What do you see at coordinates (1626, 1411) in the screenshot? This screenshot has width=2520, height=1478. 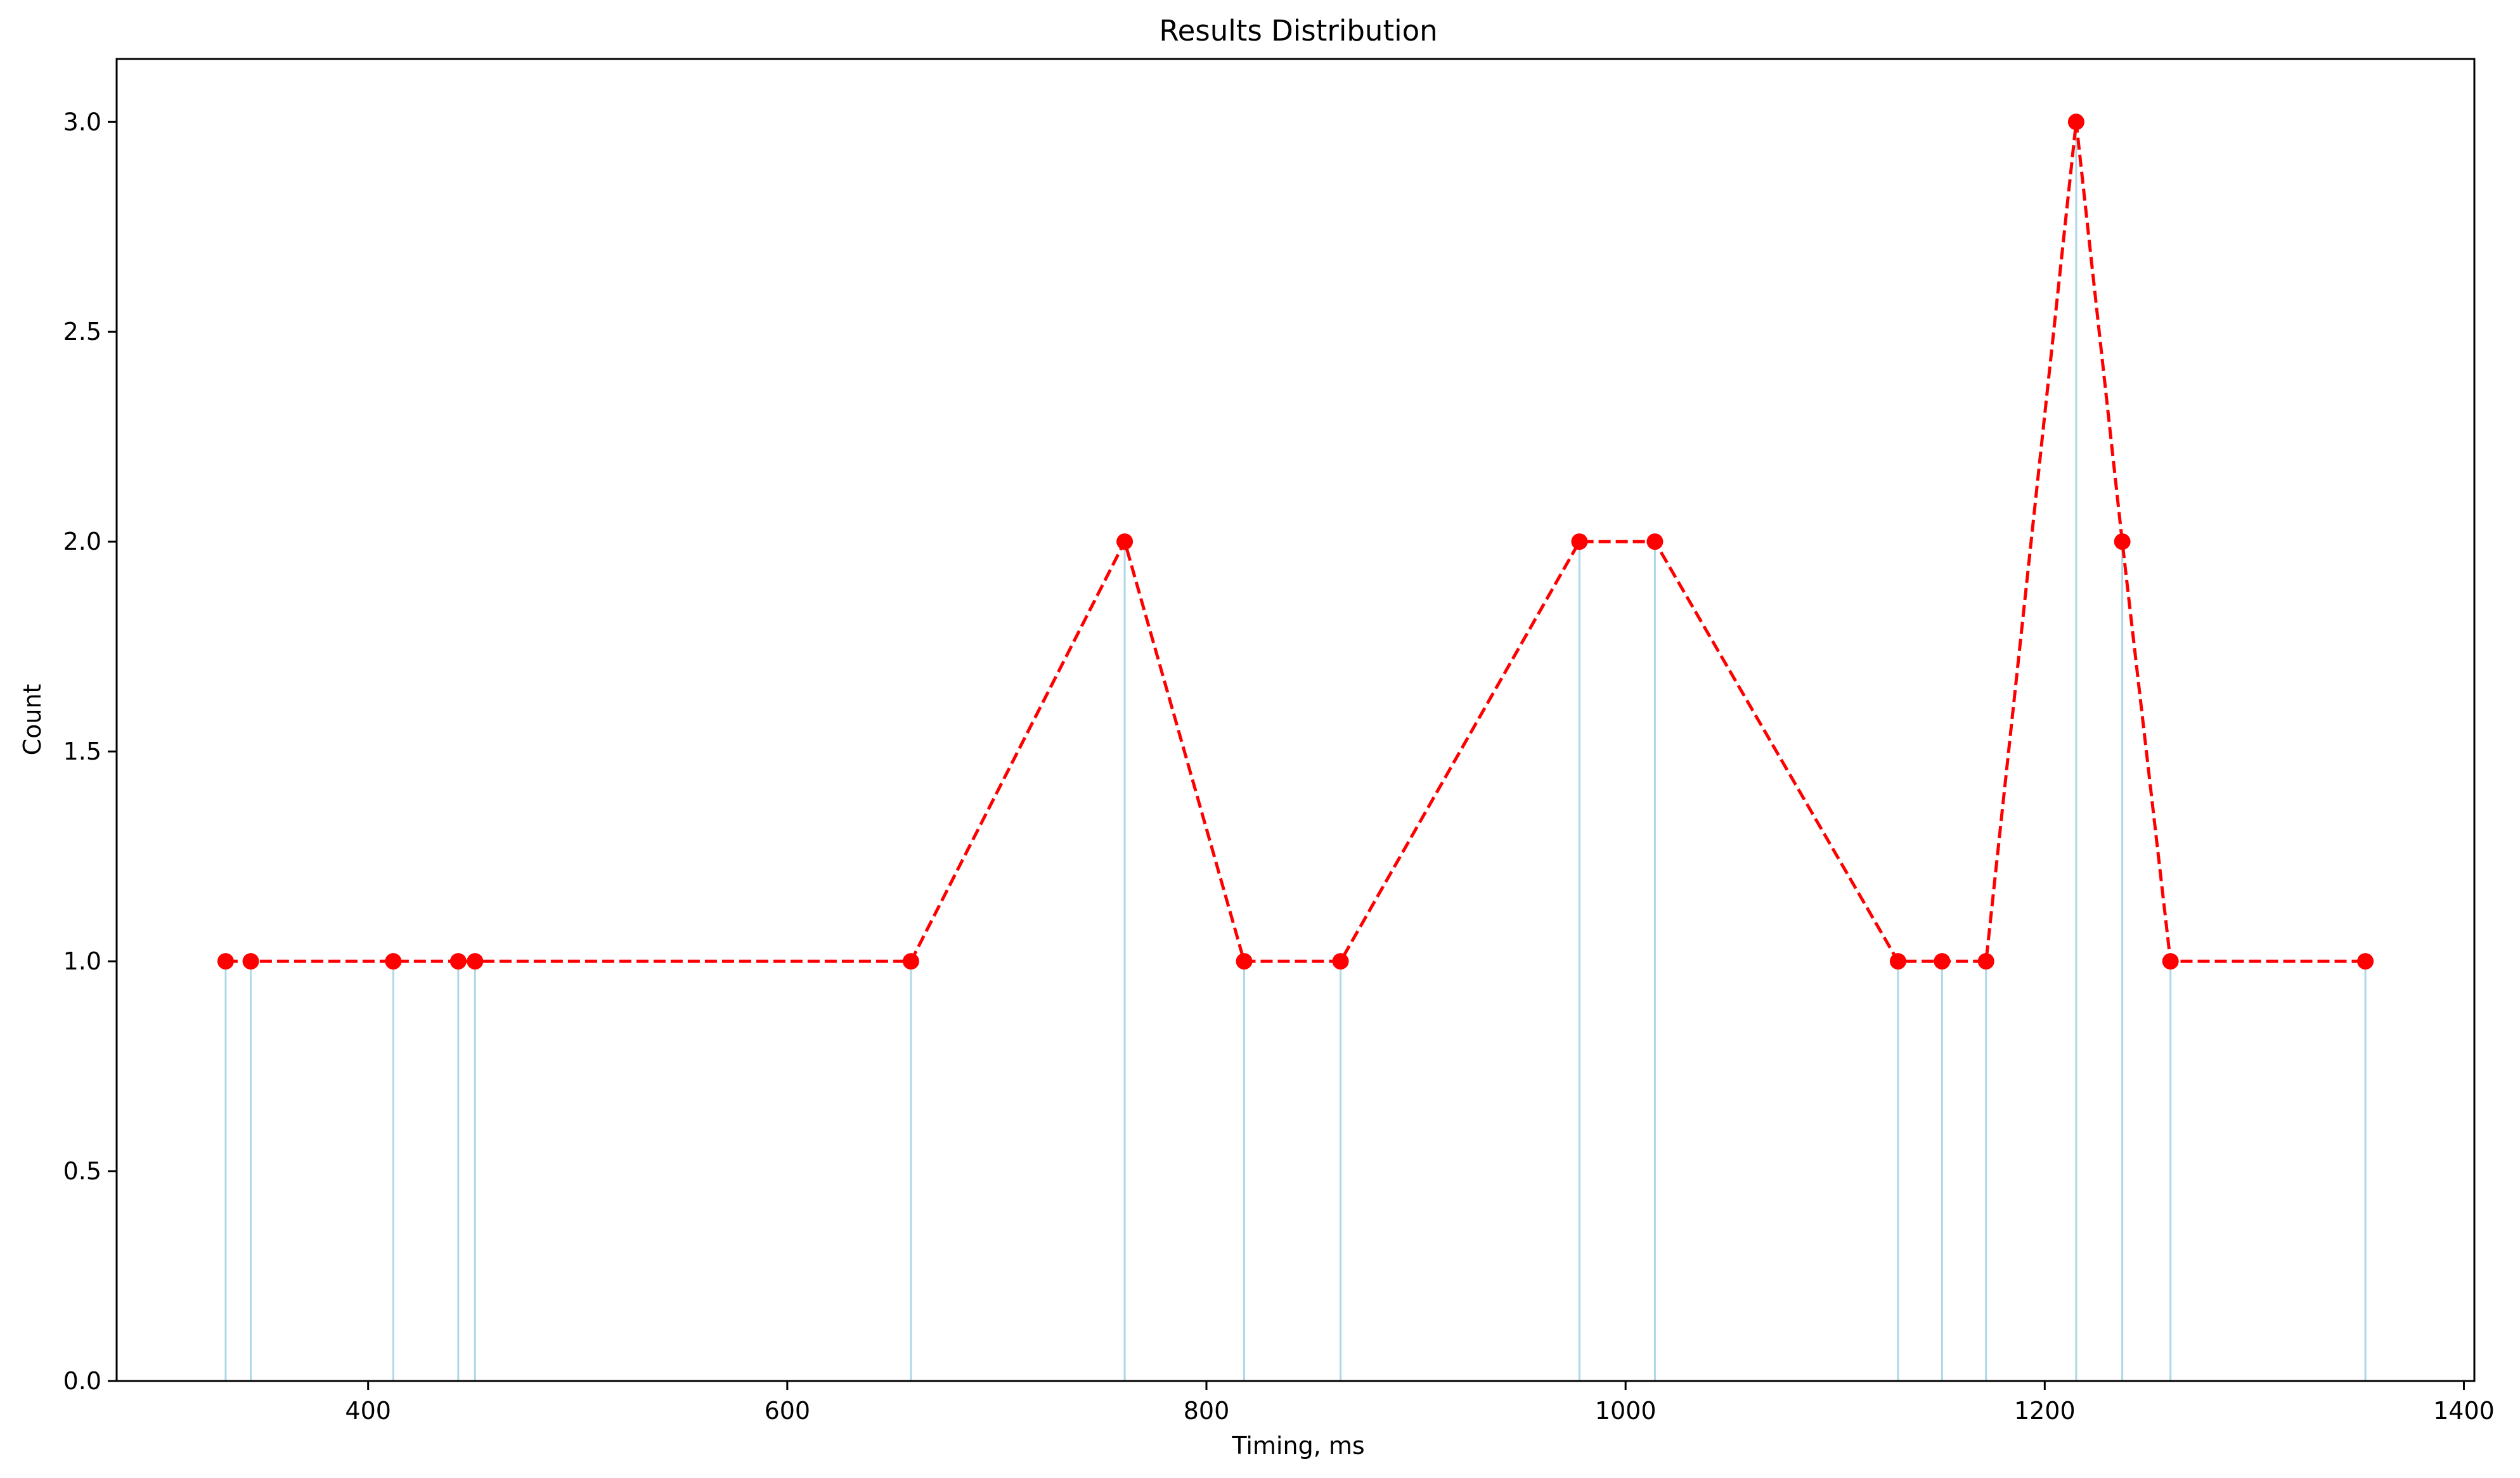 I see `x-tick-label-3: 1000` at bounding box center [1626, 1411].